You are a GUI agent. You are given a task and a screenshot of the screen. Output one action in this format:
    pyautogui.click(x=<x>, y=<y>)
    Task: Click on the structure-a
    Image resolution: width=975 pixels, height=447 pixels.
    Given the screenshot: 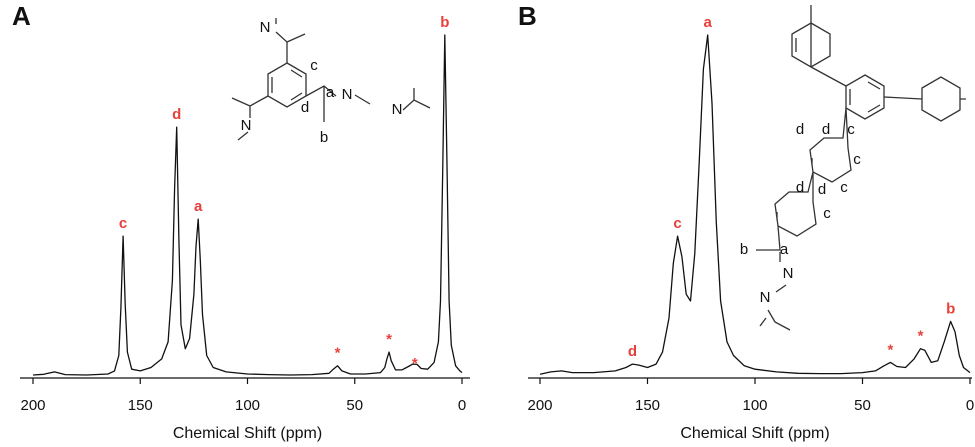 What is the action you would take?
    pyautogui.click(x=331, y=79)
    